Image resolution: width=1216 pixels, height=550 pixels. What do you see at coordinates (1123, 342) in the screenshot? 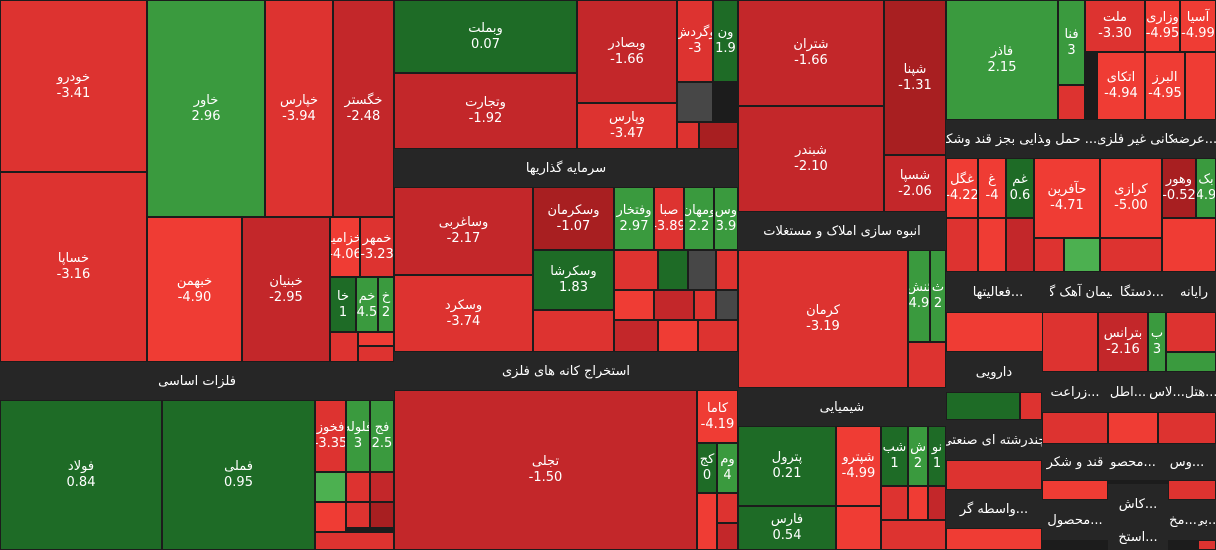
I see `treemap-tile: بترانس -2.16` at bounding box center [1123, 342].